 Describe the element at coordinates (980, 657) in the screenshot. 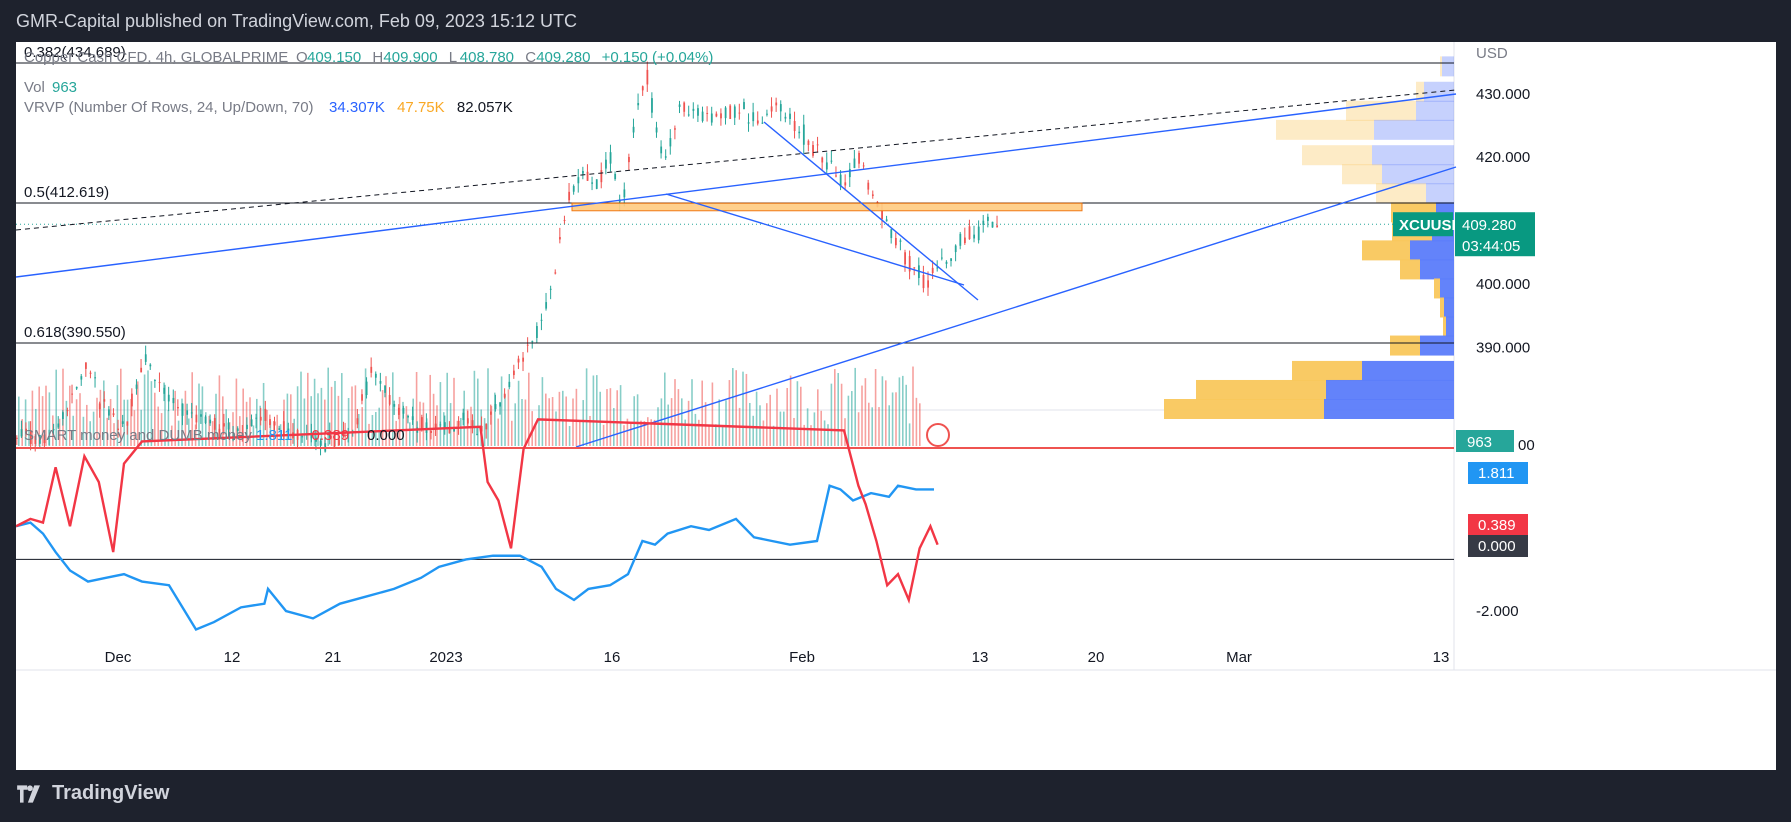

I see `time-tick-label: 13` at that location.